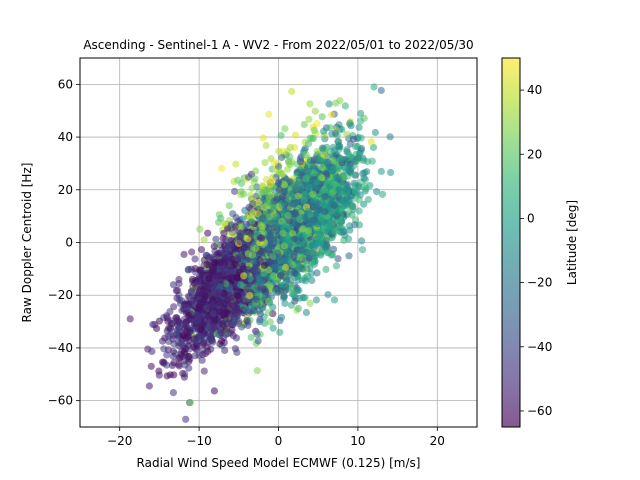 This screenshot has width=640, height=480. I want to click on colorbar-frame, so click(511, 242).